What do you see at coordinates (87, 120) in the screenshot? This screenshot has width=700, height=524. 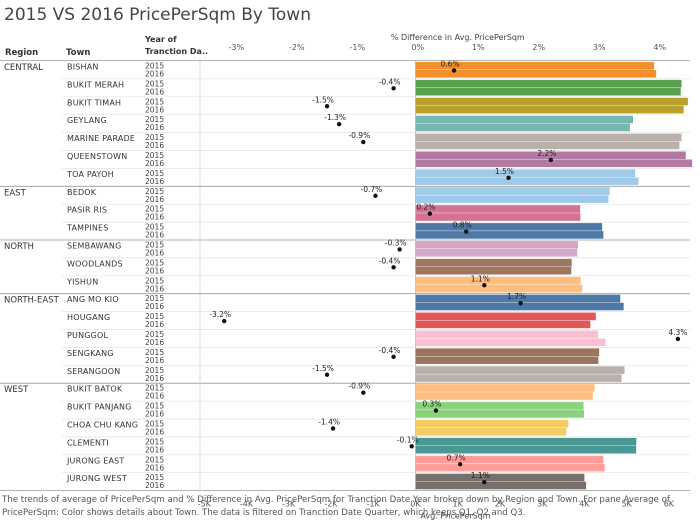 I see `town-label: GEYLANG` at bounding box center [87, 120].